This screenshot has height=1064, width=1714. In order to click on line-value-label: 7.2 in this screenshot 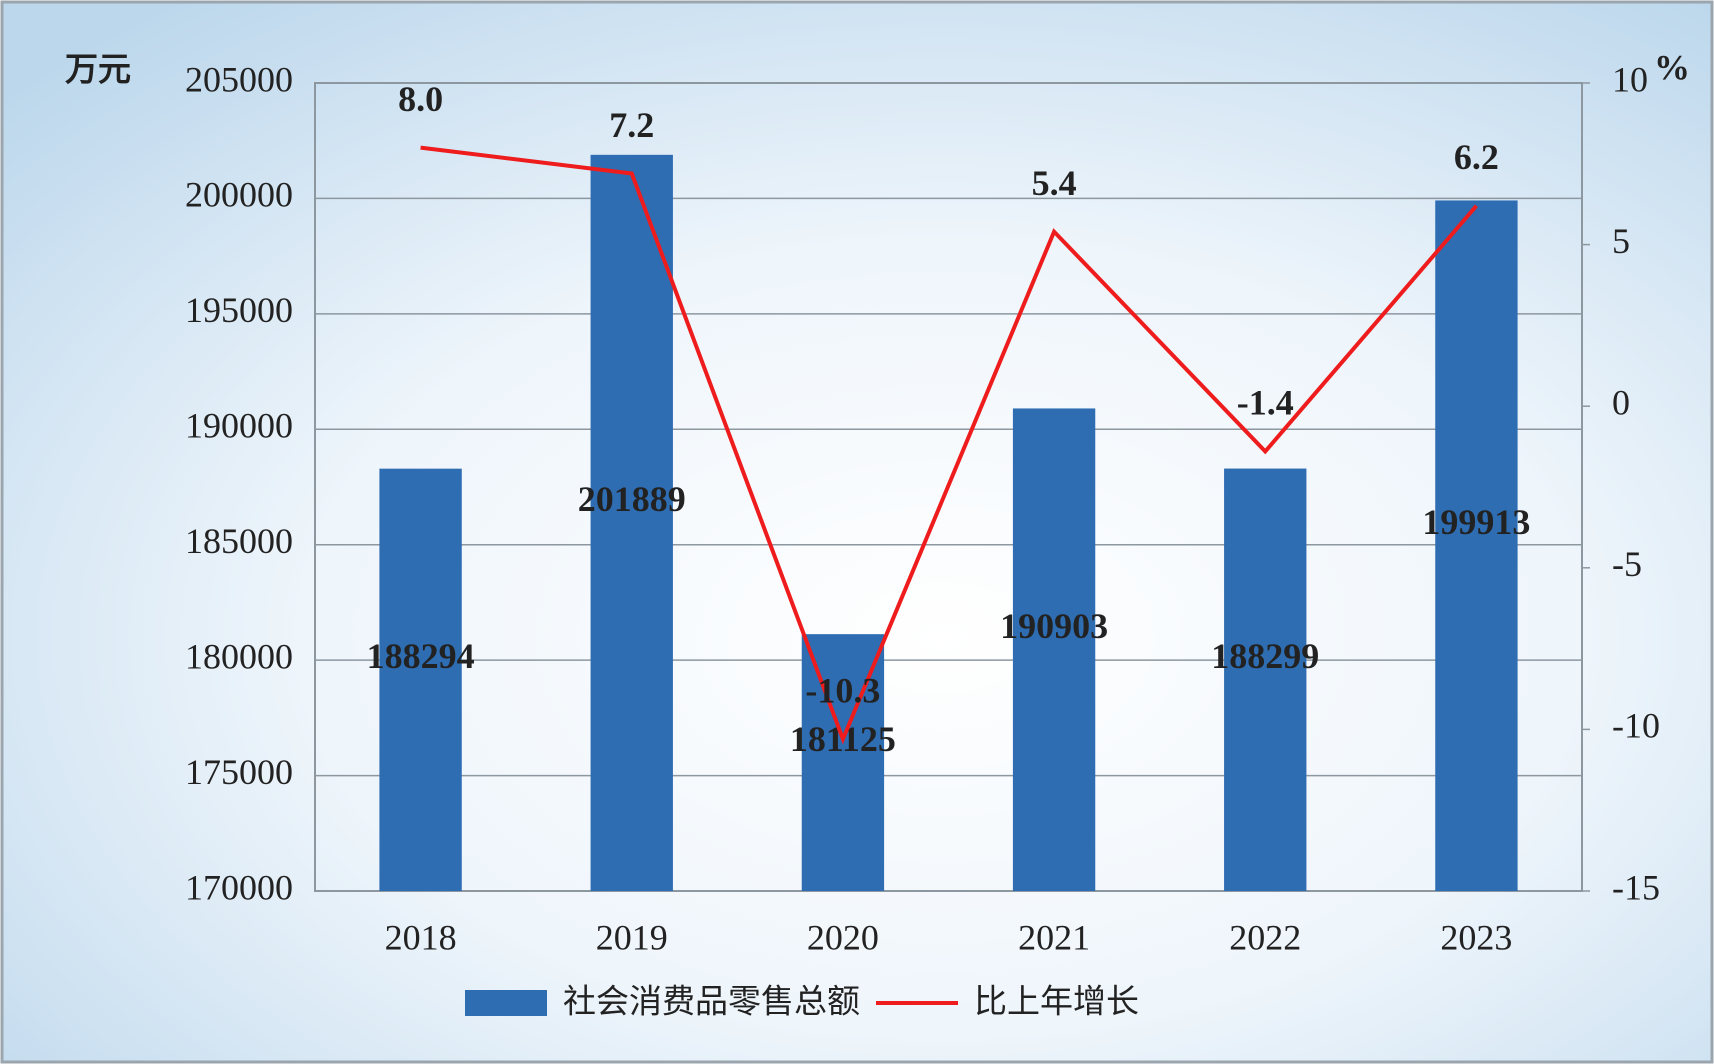, I will do `click(631, 125)`.